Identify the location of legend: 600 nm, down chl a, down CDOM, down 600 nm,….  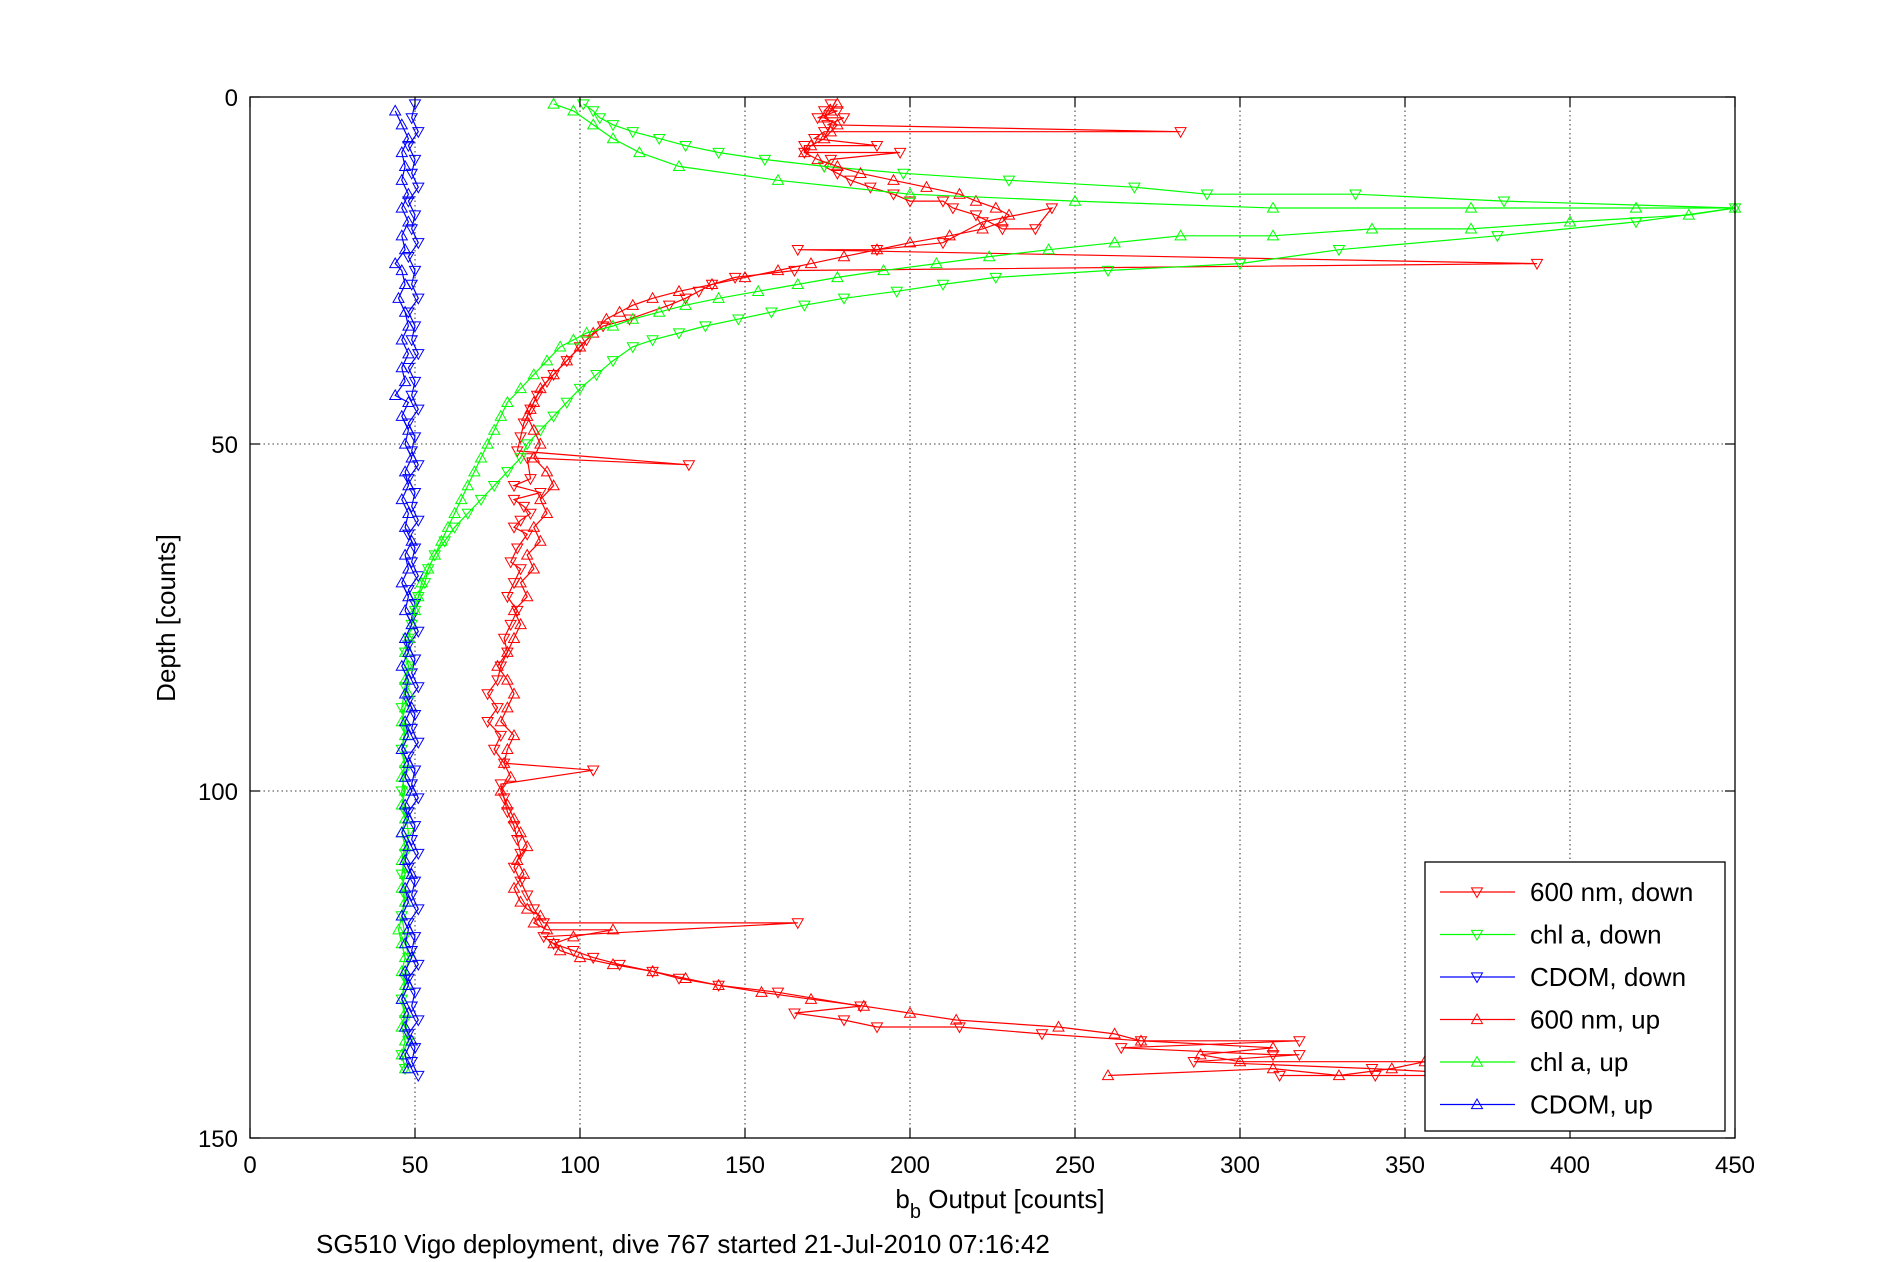
(1575, 996).